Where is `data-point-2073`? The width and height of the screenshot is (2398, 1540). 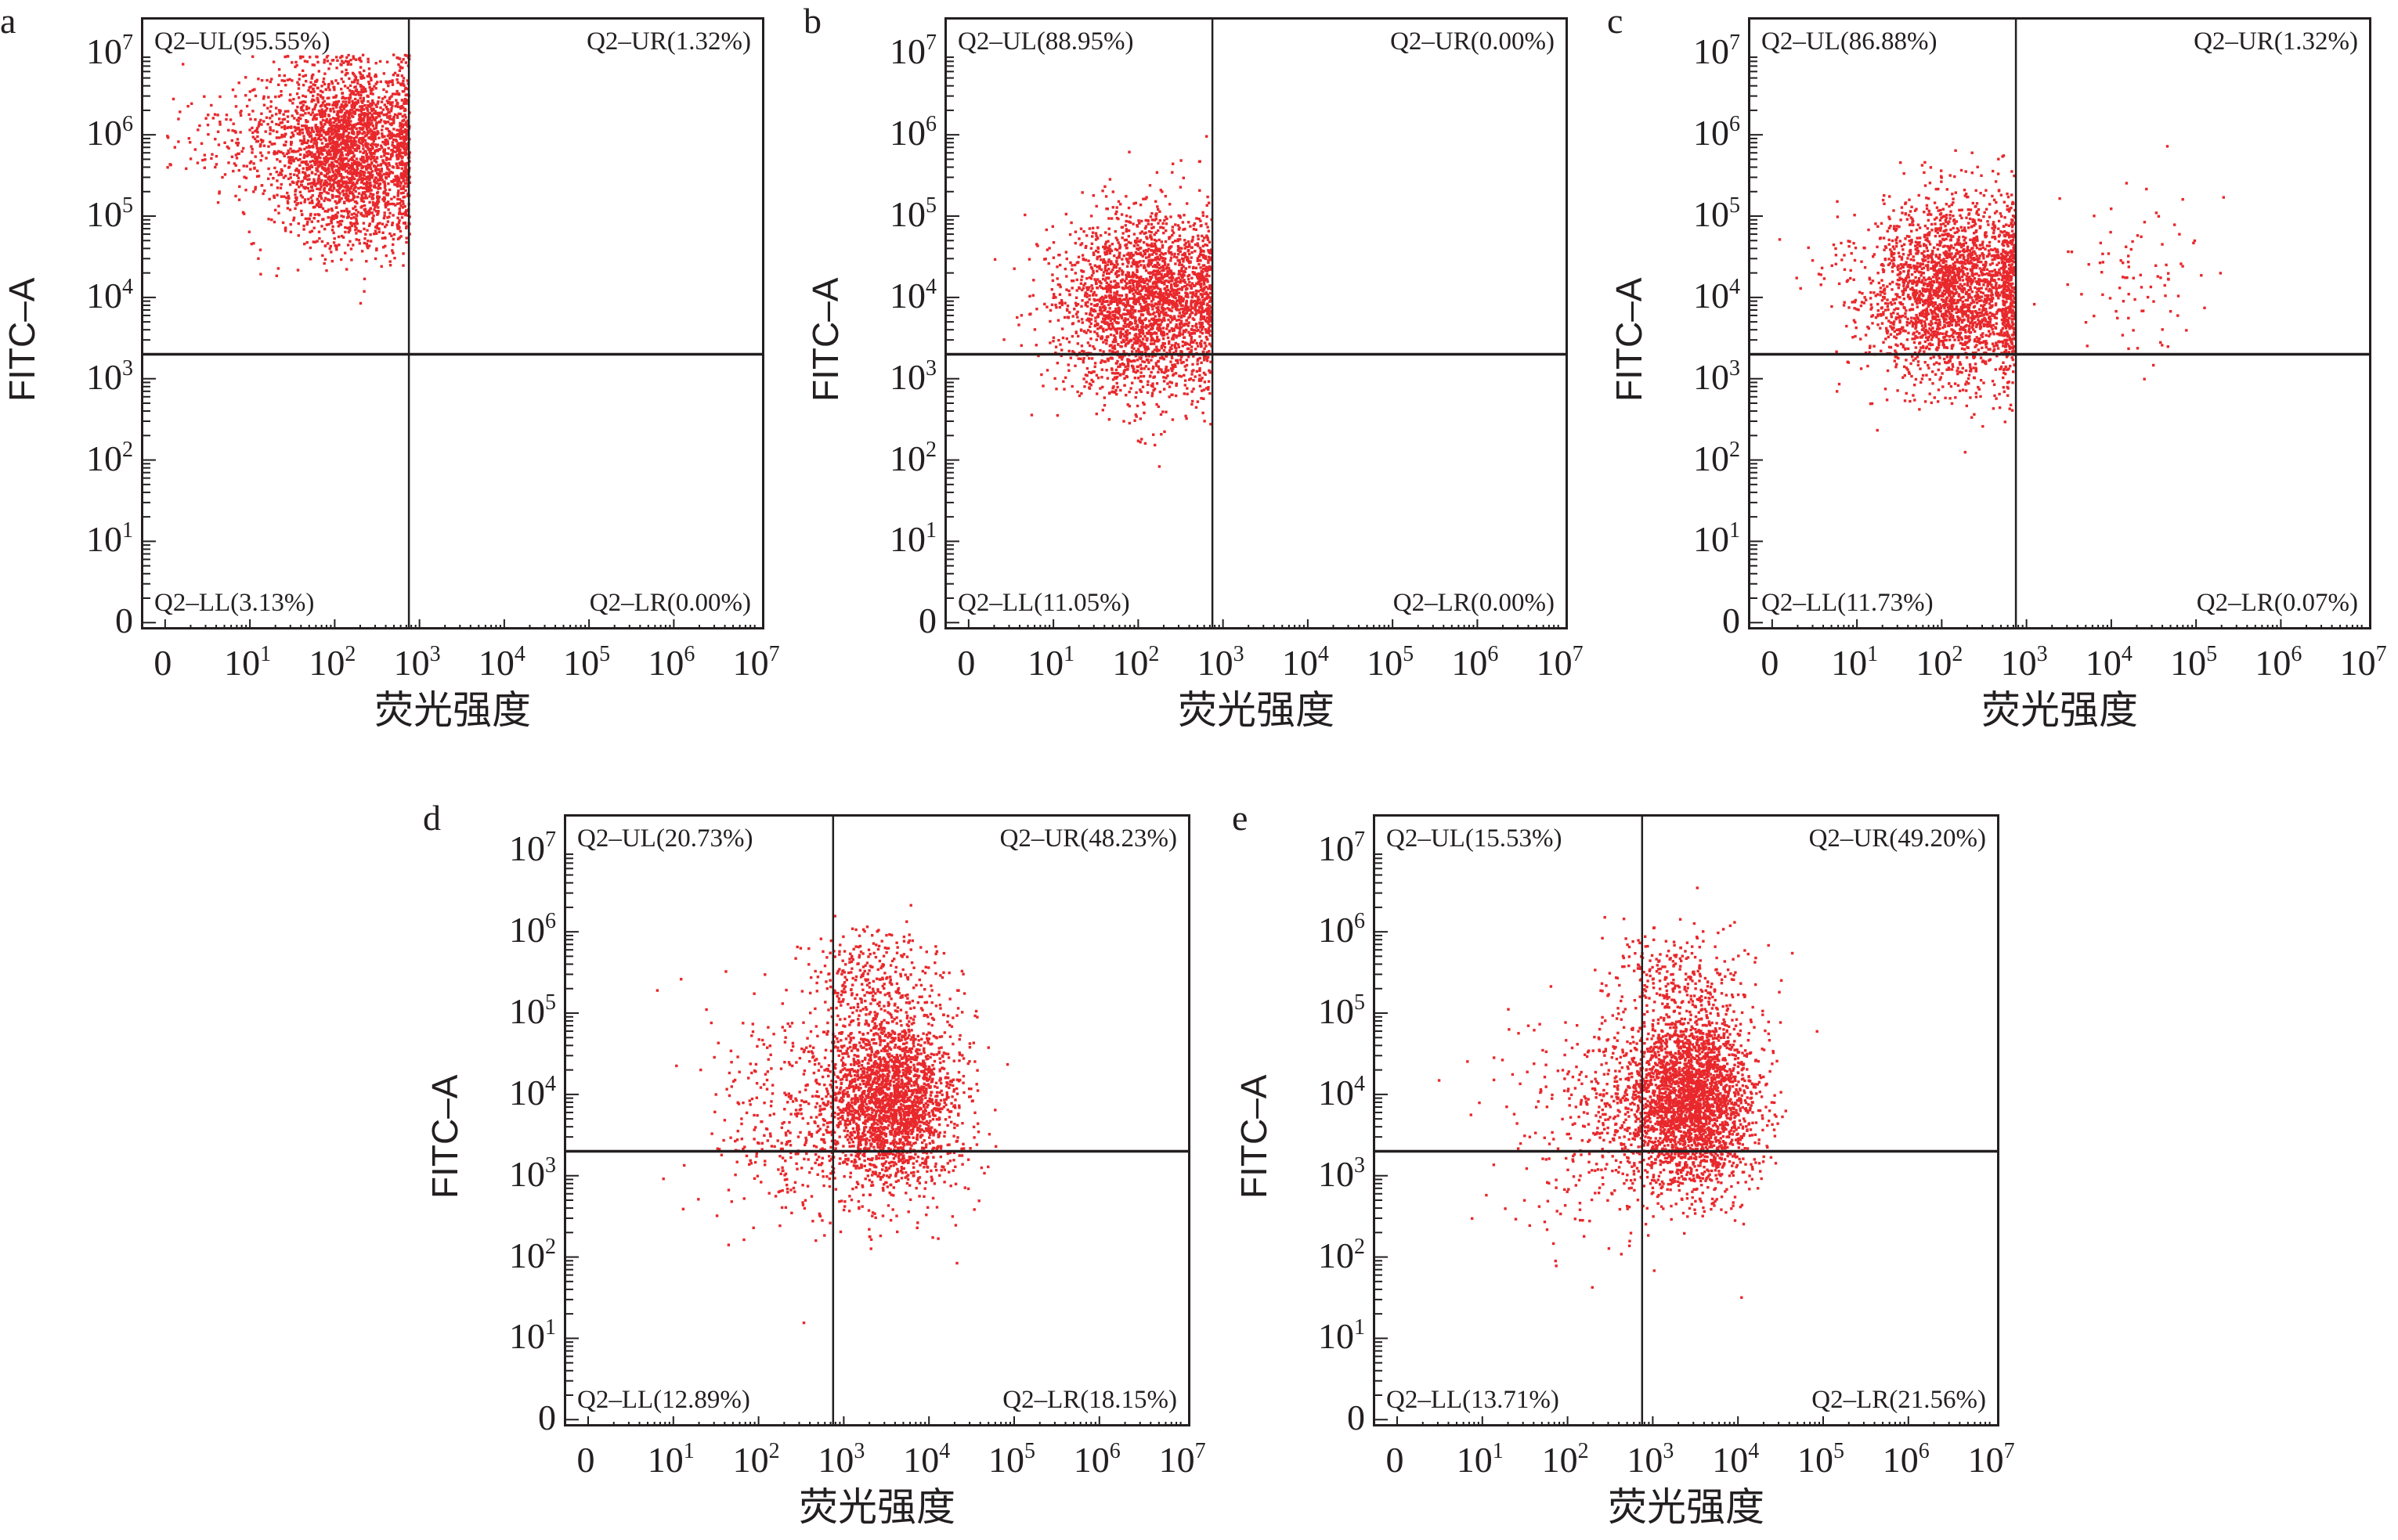 data-point-2073 is located at coordinates (1151, 238).